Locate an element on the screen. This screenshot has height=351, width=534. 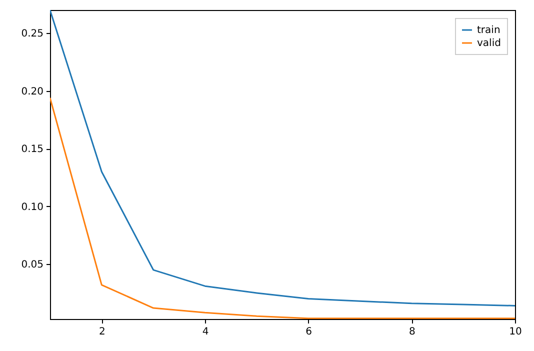
y-tick-label: 0.20 is located at coordinates (32, 92).